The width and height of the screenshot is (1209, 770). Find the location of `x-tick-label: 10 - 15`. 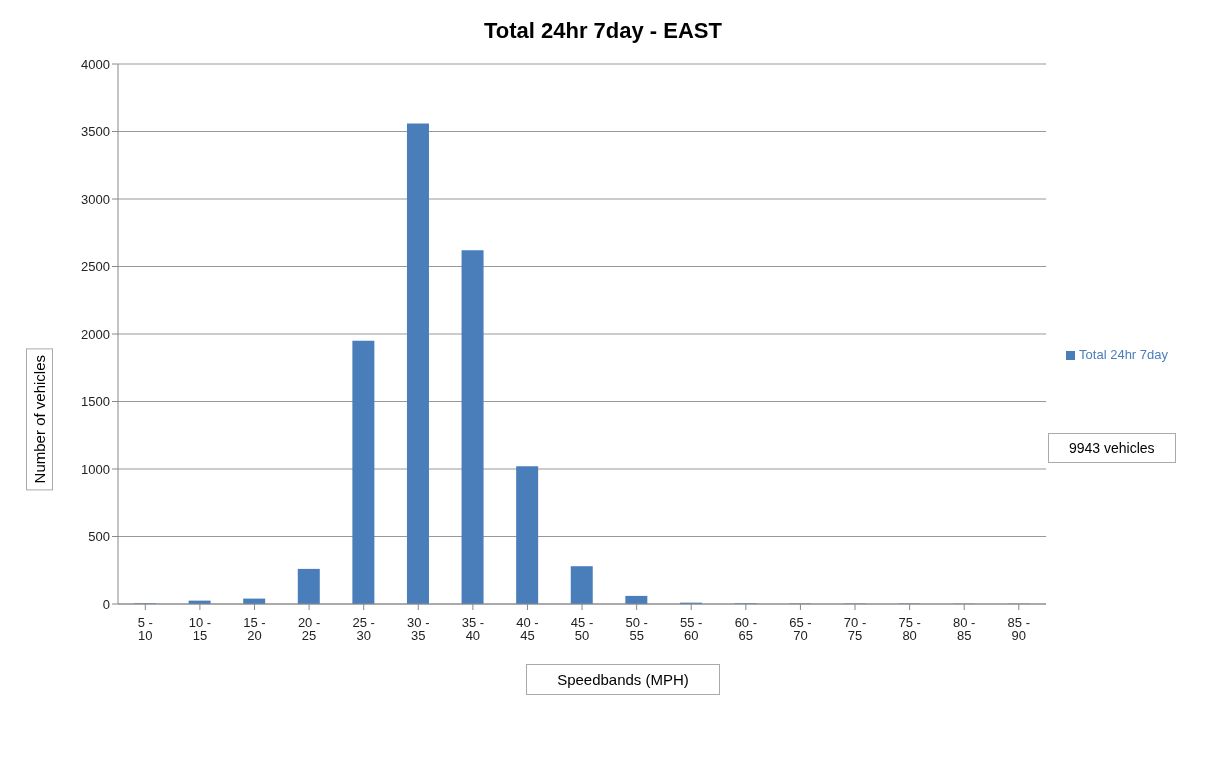

x-tick-label: 10 - 15 is located at coordinates (200, 629).